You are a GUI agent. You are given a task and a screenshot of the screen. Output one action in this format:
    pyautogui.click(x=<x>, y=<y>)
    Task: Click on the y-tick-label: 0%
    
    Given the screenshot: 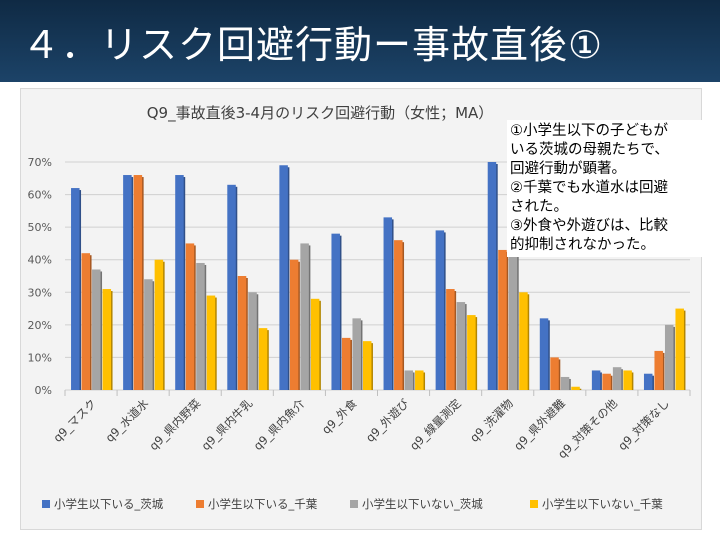 What is the action you would take?
    pyautogui.click(x=43, y=390)
    